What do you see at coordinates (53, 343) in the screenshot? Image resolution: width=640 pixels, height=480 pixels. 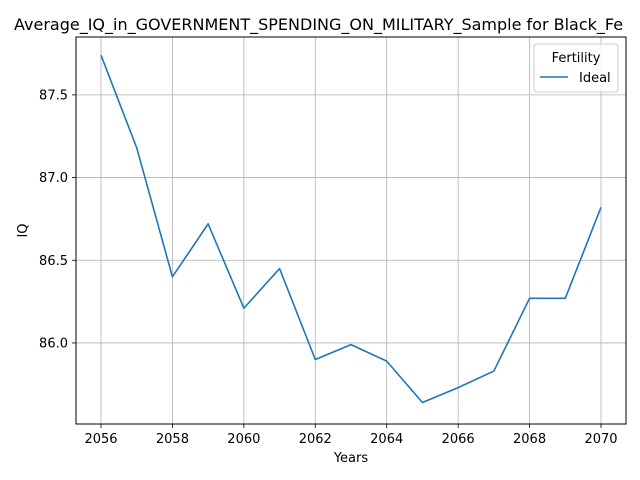 I see `y-tick-label: 86.0` at bounding box center [53, 343].